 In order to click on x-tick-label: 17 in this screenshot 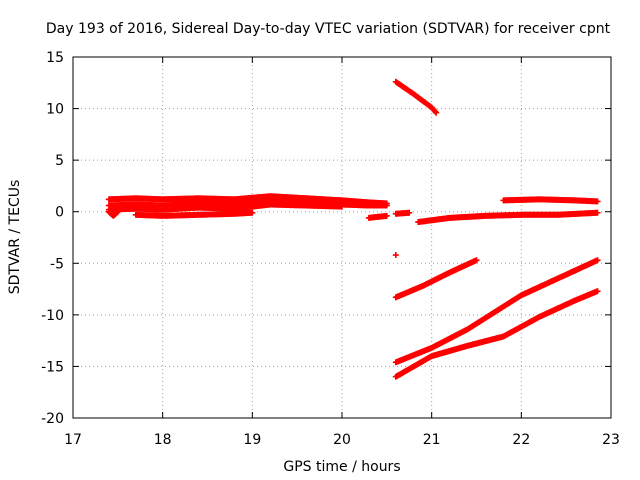, I will do `click(73, 440)`.